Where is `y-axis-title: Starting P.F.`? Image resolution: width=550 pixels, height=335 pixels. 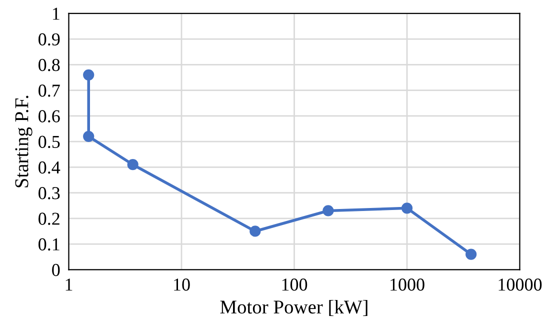 y-axis-title: Starting P.F. is located at coordinates (23, 142).